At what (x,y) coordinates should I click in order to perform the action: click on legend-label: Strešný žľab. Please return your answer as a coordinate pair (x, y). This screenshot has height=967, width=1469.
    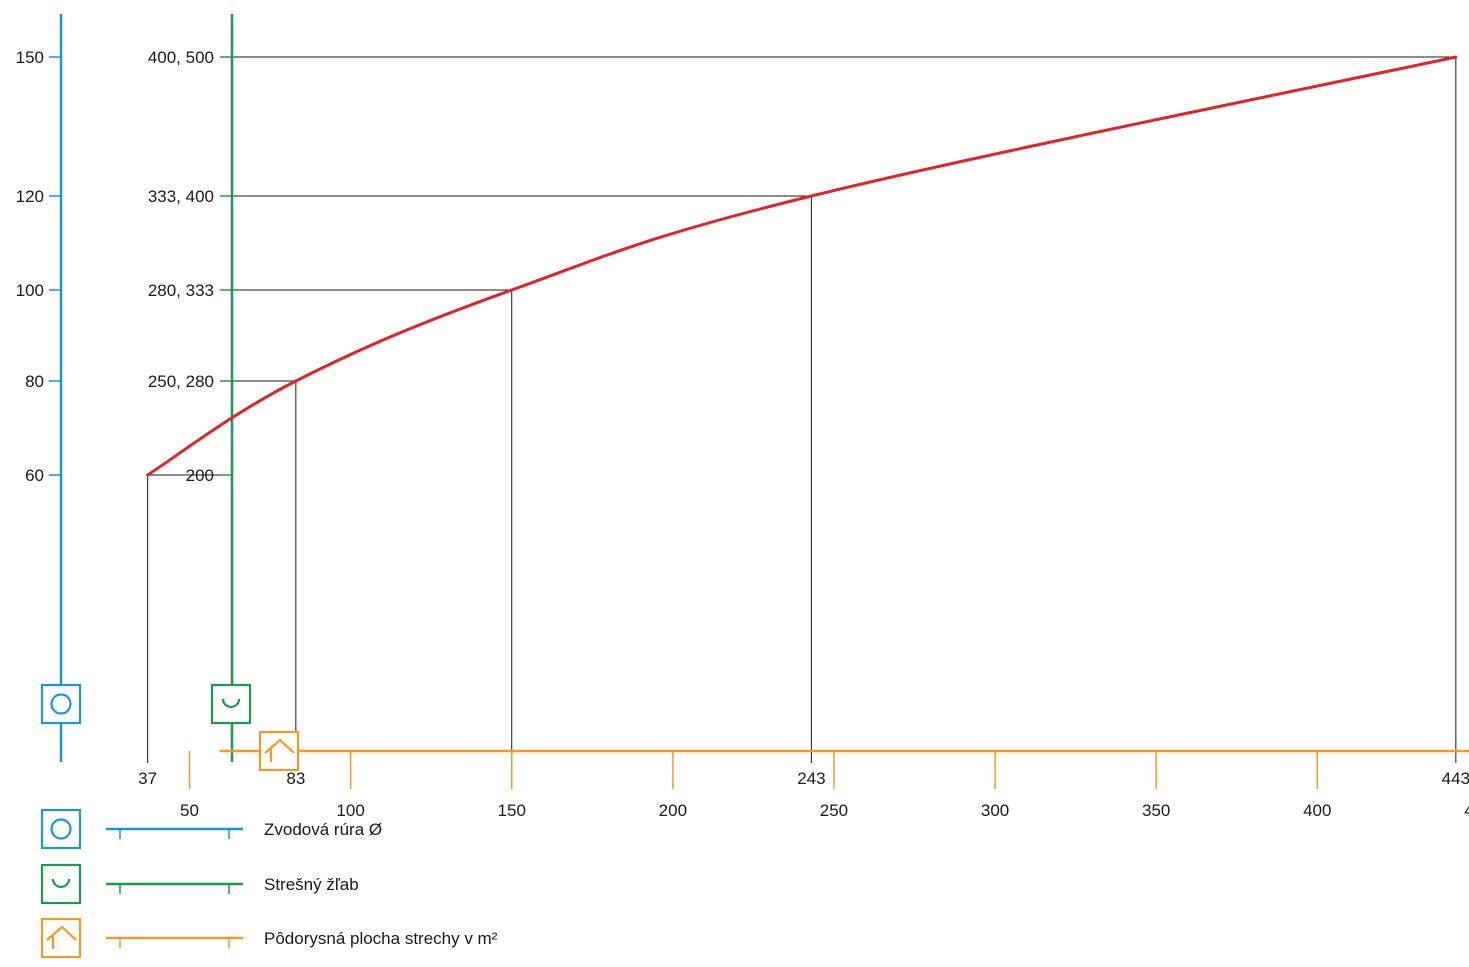
    Looking at the image, I should click on (311, 884).